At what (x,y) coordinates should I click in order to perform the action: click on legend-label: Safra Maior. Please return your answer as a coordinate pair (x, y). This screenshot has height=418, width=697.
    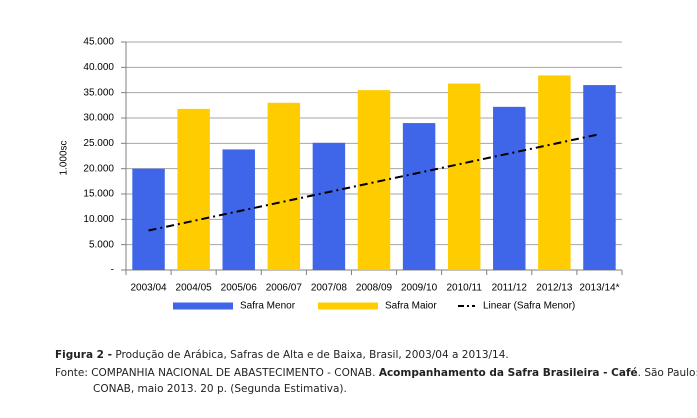
    Looking at the image, I should click on (411, 306).